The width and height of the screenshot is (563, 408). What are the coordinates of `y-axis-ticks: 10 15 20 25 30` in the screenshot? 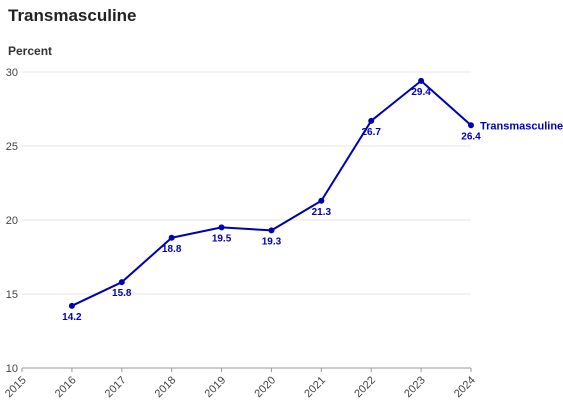 It's located at (12, 221).